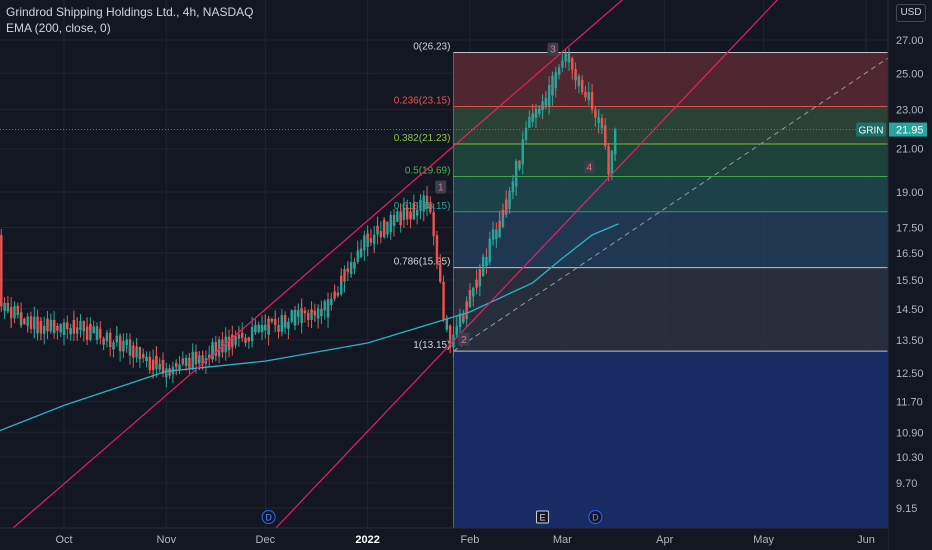  What do you see at coordinates (908, 129) in the screenshot?
I see `last-price-tag: 21.95` at bounding box center [908, 129].